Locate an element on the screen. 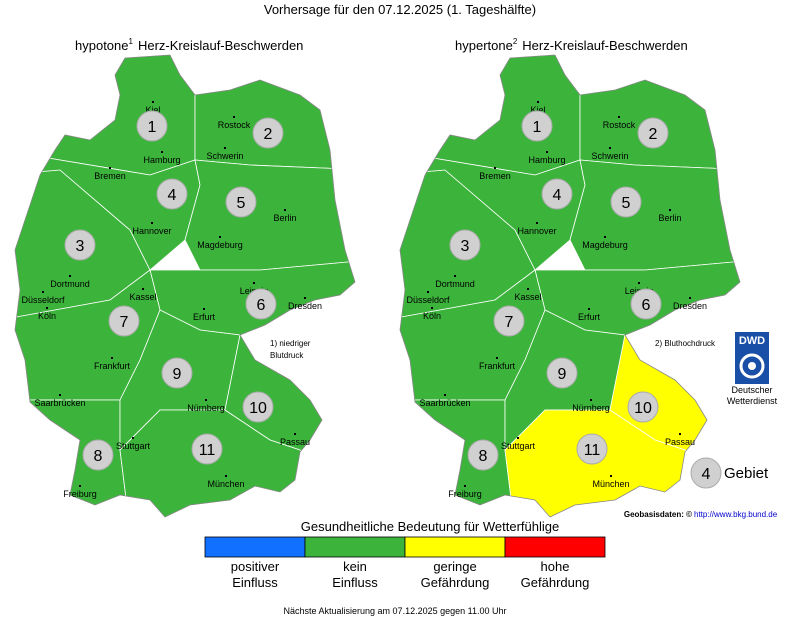 Image resolution: width=800 pixels, height=625 pixels. region-number: 6 is located at coordinates (646, 305).